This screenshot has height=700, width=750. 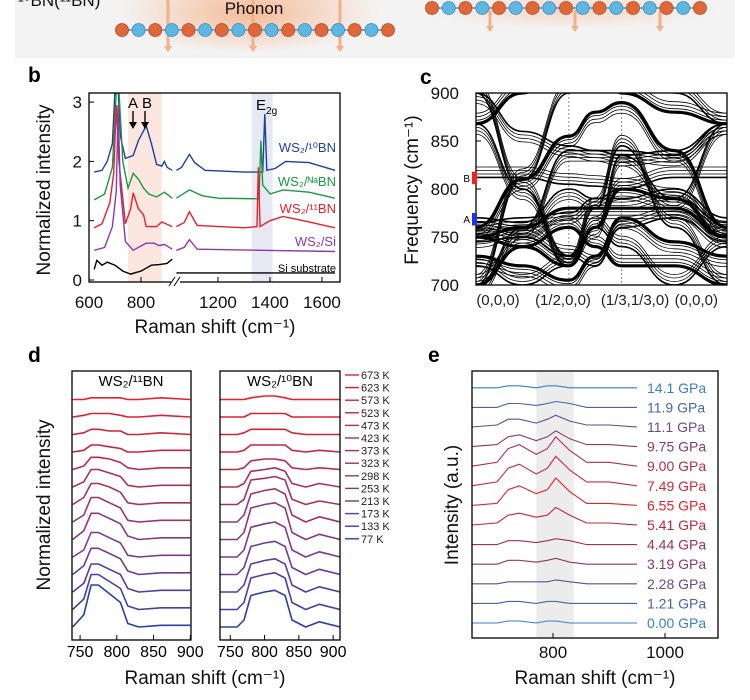 I want to click on legend-label: 173 K, so click(x=375, y=515).